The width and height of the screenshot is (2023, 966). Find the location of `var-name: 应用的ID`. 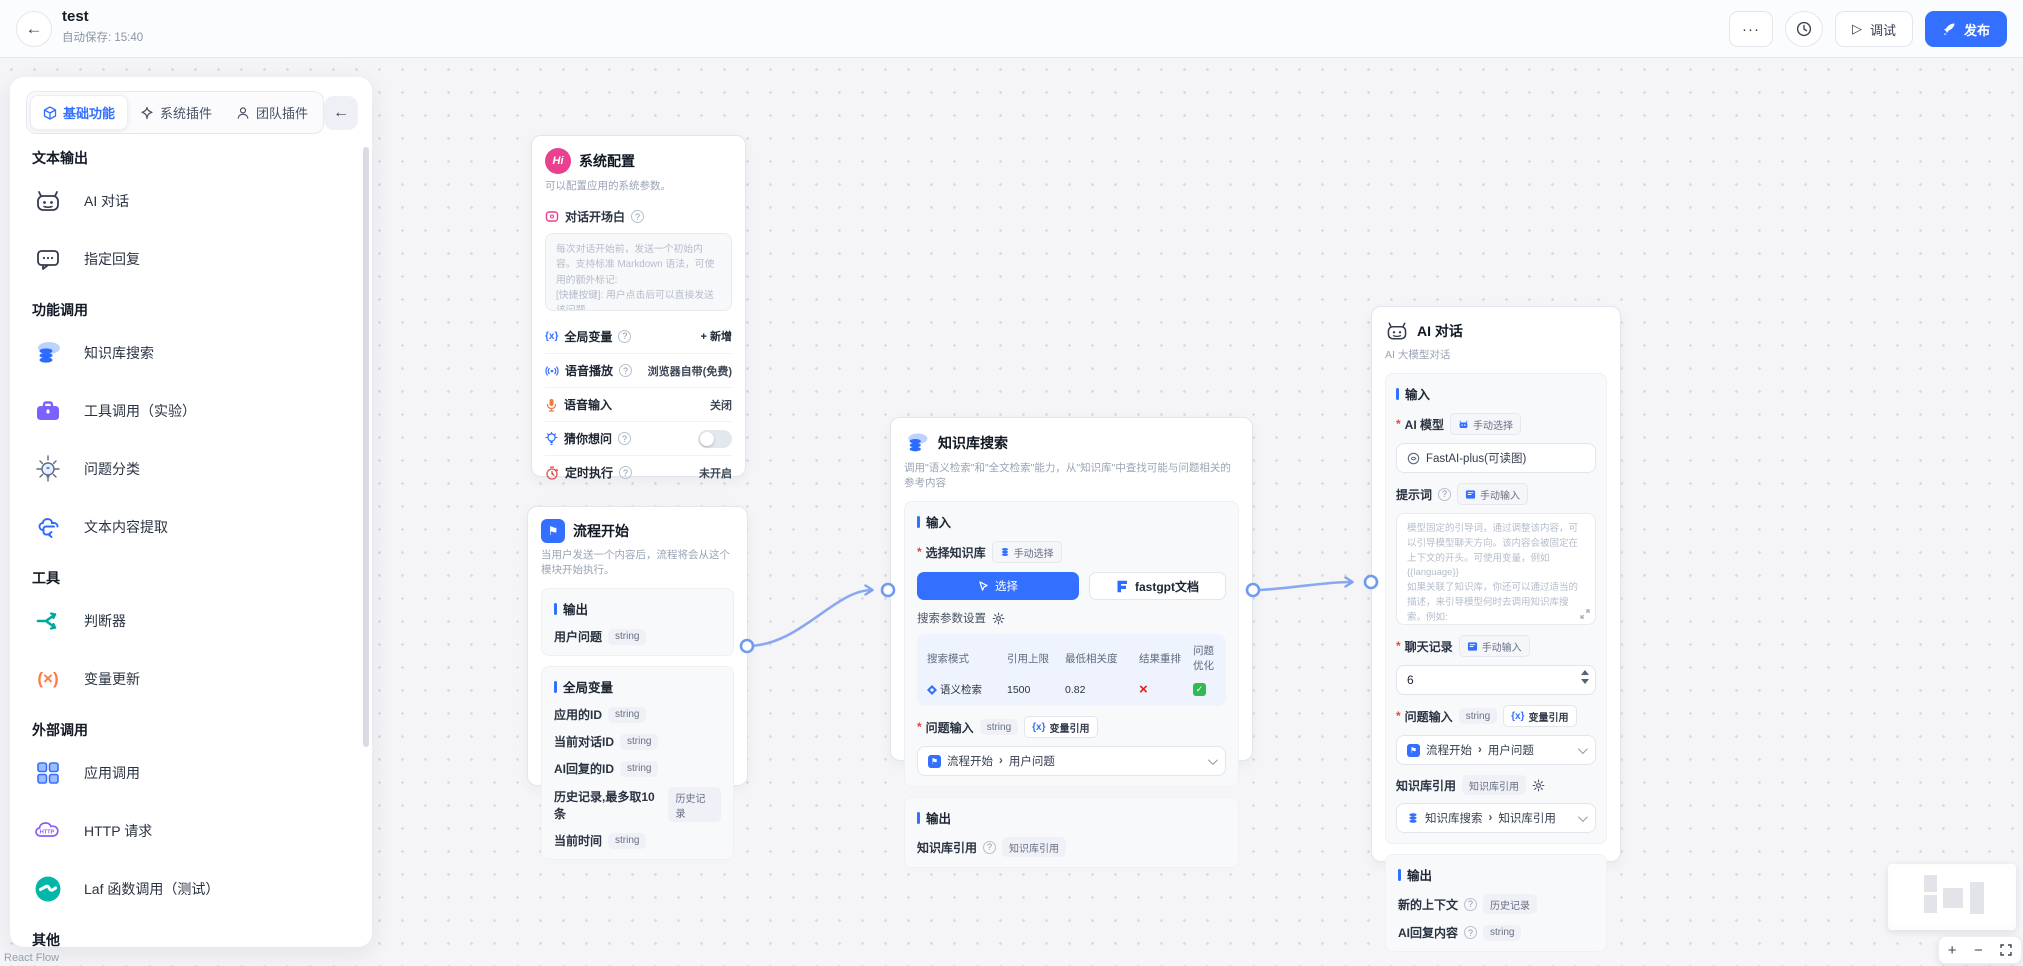

var-name: 应用的ID is located at coordinates (578, 715).